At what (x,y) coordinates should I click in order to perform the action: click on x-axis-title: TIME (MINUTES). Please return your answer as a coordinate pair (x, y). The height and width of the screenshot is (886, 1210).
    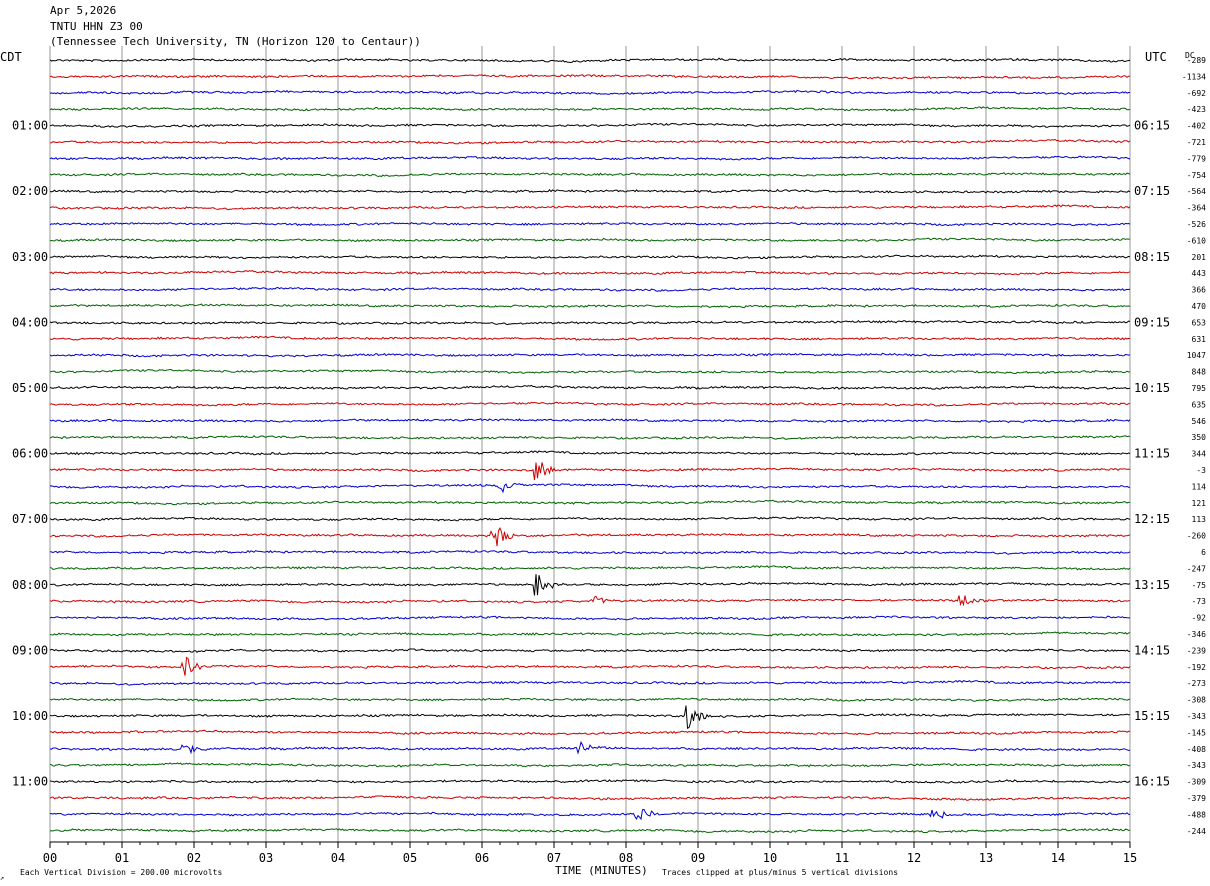
    Looking at the image, I should click on (601, 870).